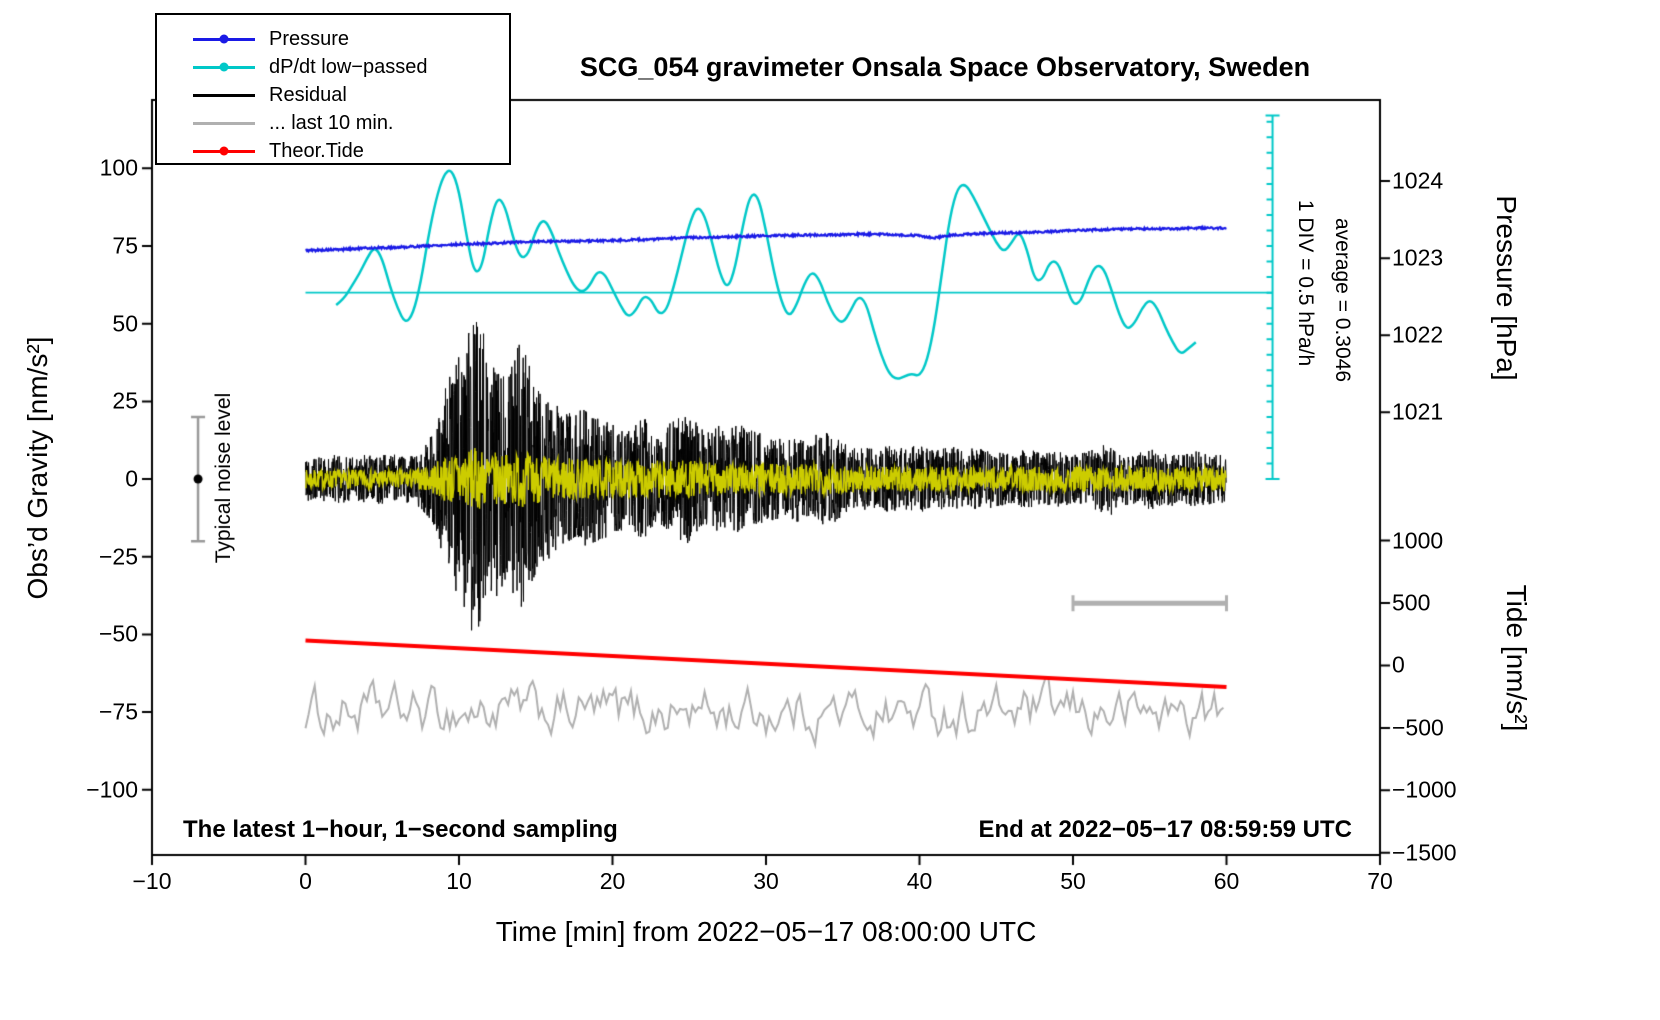 Image resolution: width=1660 pixels, height=1020 pixels. I want to click on legend-item-last10: ... last 10 min., so click(333, 123).